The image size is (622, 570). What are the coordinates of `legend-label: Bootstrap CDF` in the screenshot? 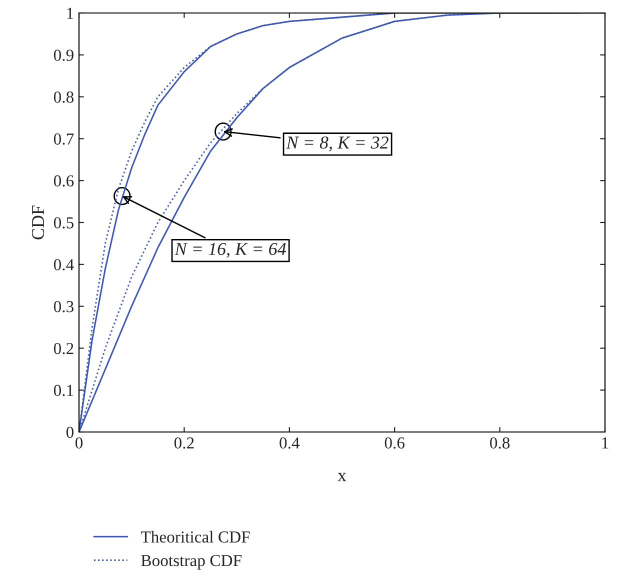 It's located at (191, 562).